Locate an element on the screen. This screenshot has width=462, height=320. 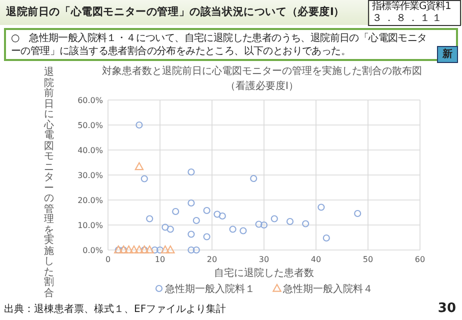
x-tick-label: 60 is located at coordinates (420, 259).